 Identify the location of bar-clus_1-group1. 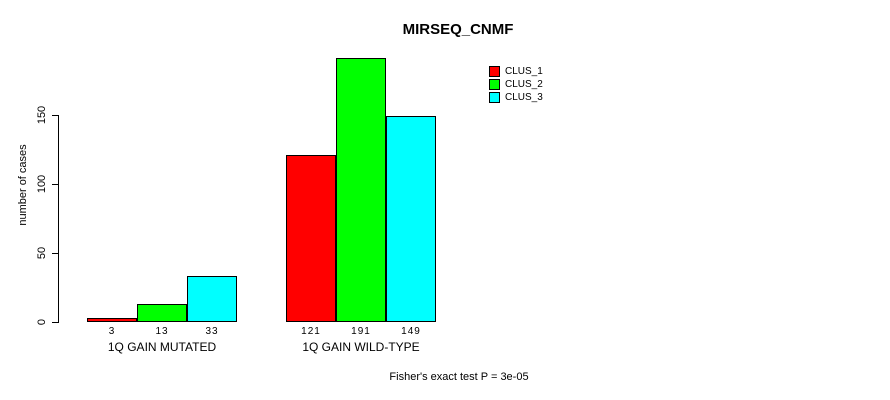
(112, 320).